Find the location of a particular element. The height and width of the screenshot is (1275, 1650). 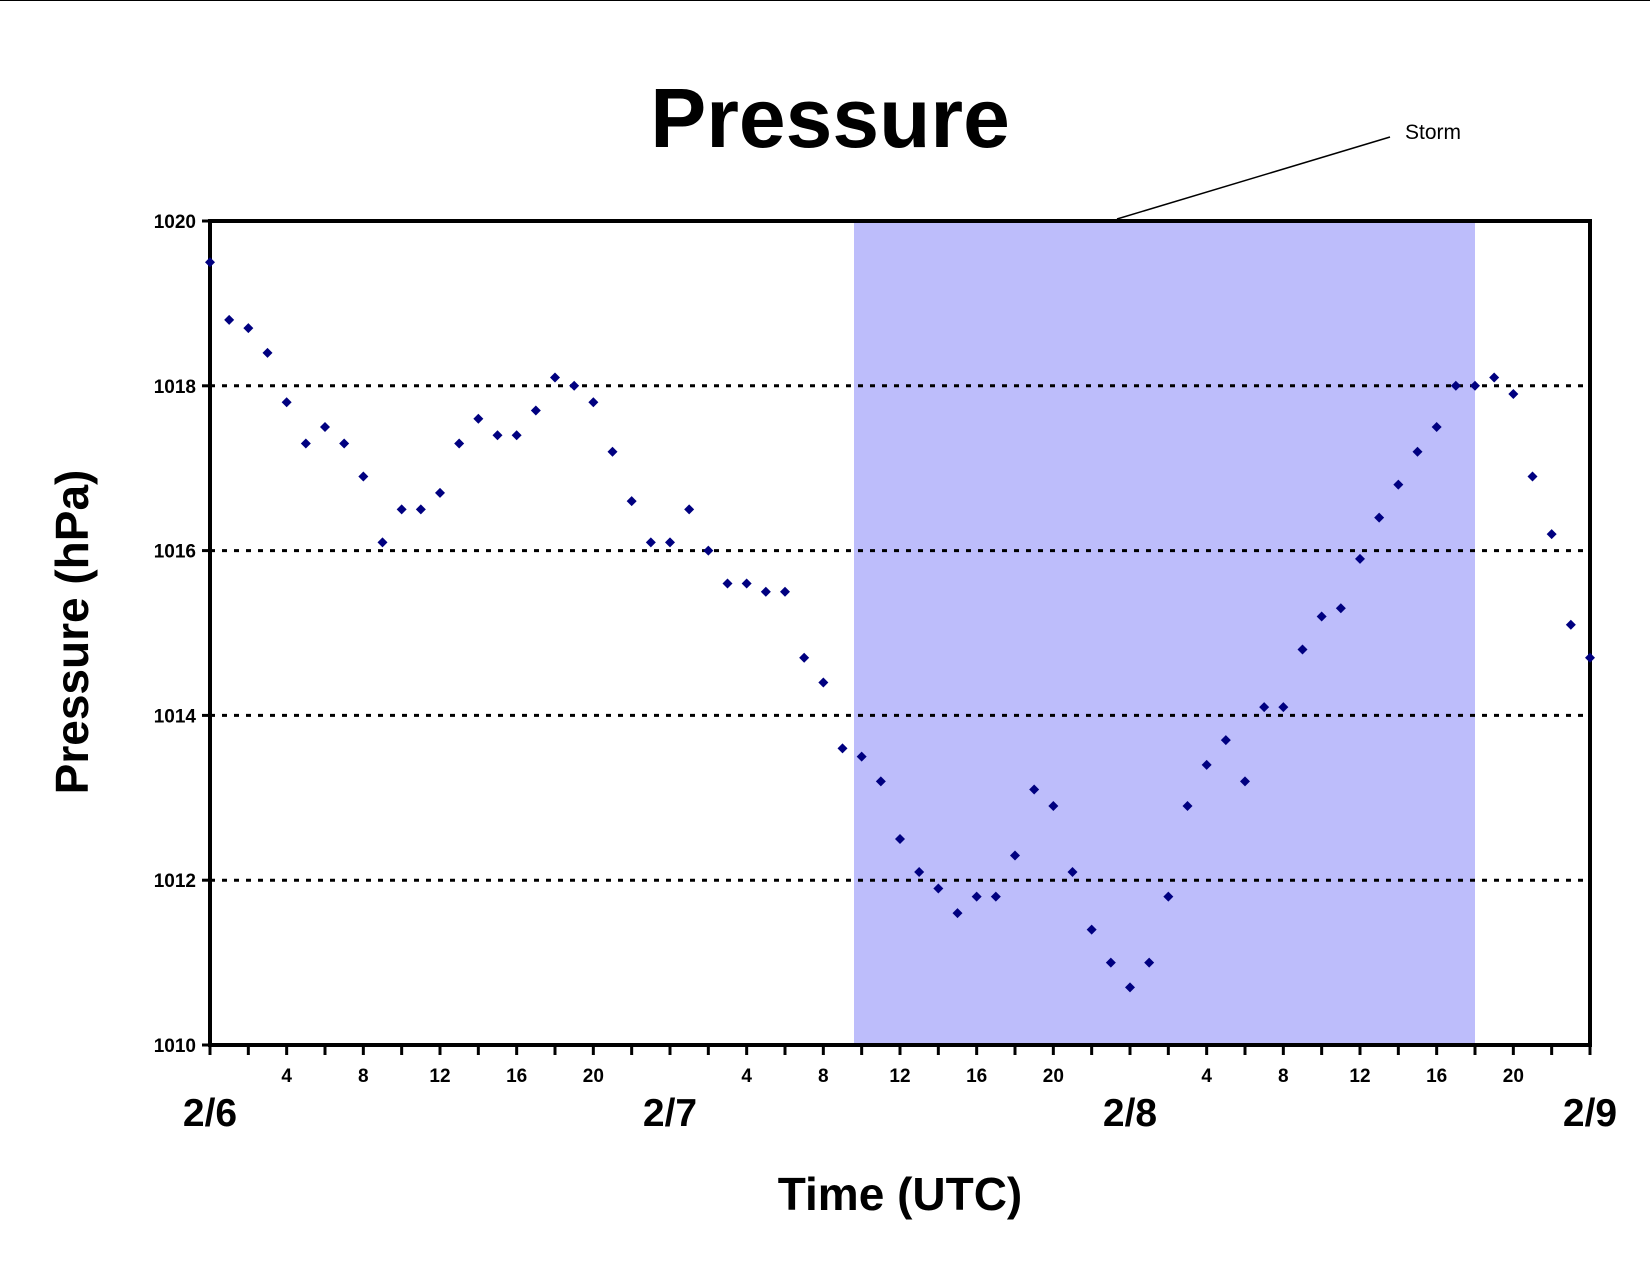

top-border-line is located at coordinates (825, 0).